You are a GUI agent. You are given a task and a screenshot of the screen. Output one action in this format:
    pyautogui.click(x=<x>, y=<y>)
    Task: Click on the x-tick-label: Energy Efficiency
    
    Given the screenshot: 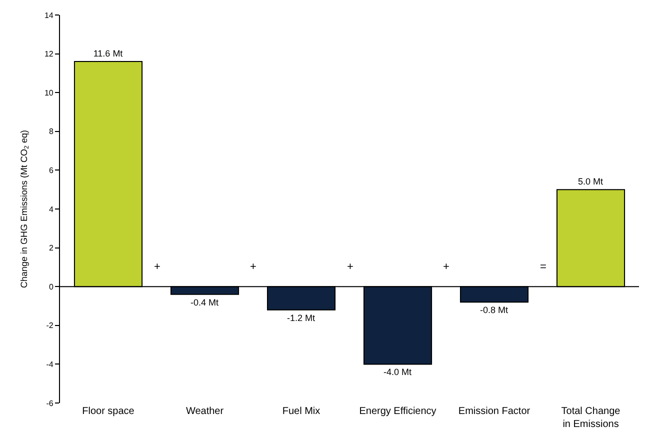 What is the action you would take?
    pyautogui.click(x=397, y=411)
    